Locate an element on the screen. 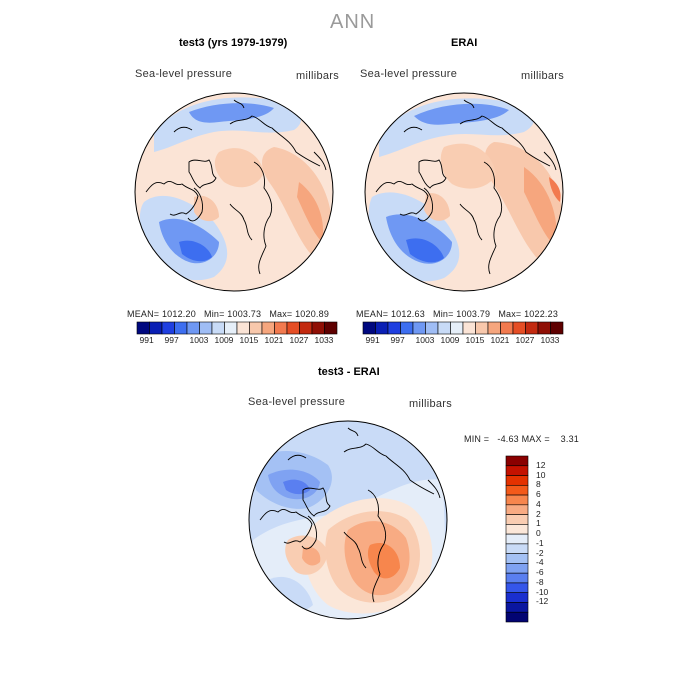  panel2-high-siberia is located at coordinates (523, 202).